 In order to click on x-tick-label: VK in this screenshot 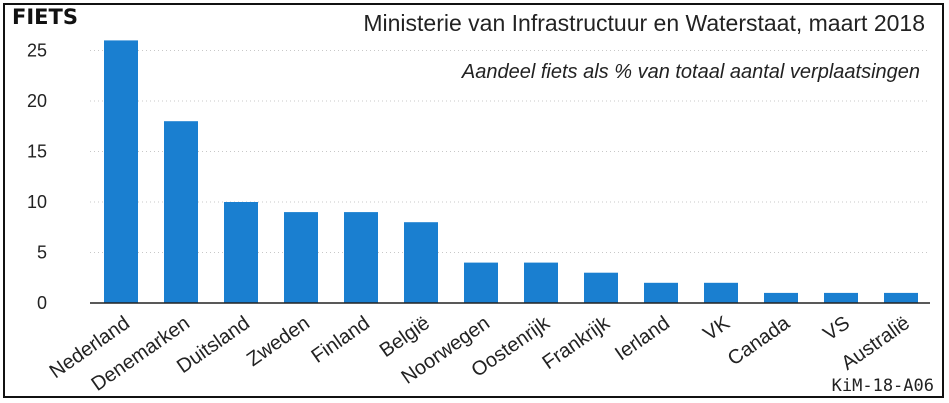, I will do `click(716, 329)`.